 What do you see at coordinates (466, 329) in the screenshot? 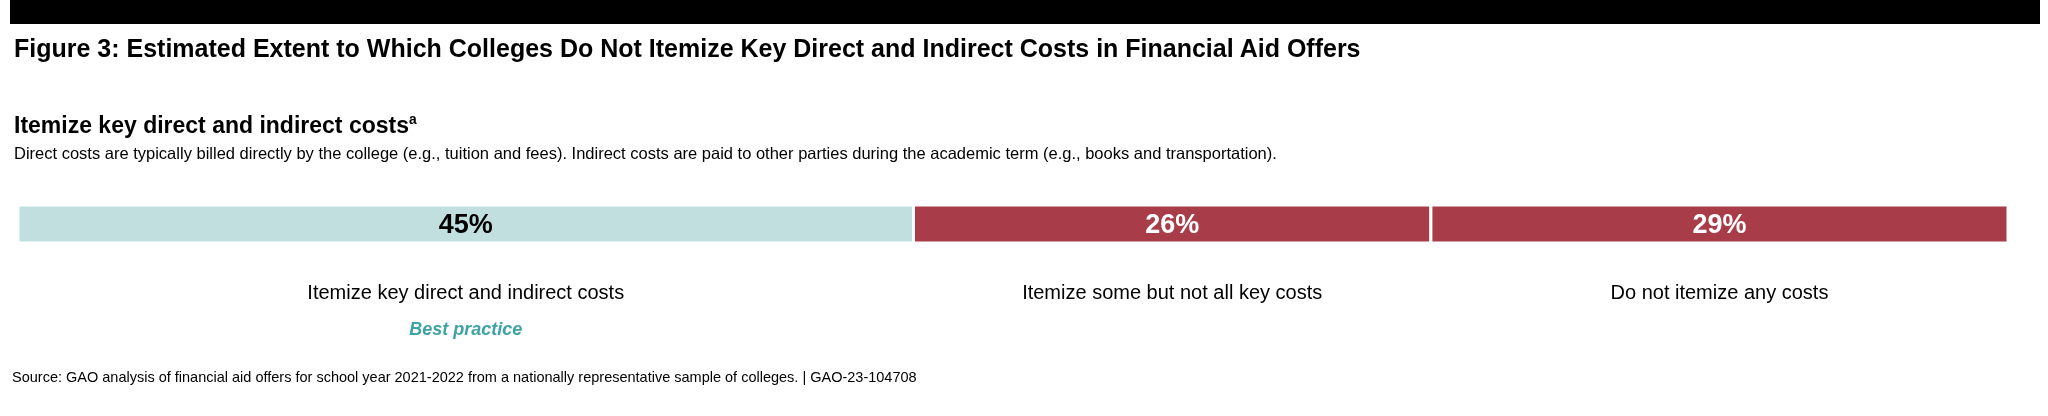
I see `text: Best practice` at bounding box center [466, 329].